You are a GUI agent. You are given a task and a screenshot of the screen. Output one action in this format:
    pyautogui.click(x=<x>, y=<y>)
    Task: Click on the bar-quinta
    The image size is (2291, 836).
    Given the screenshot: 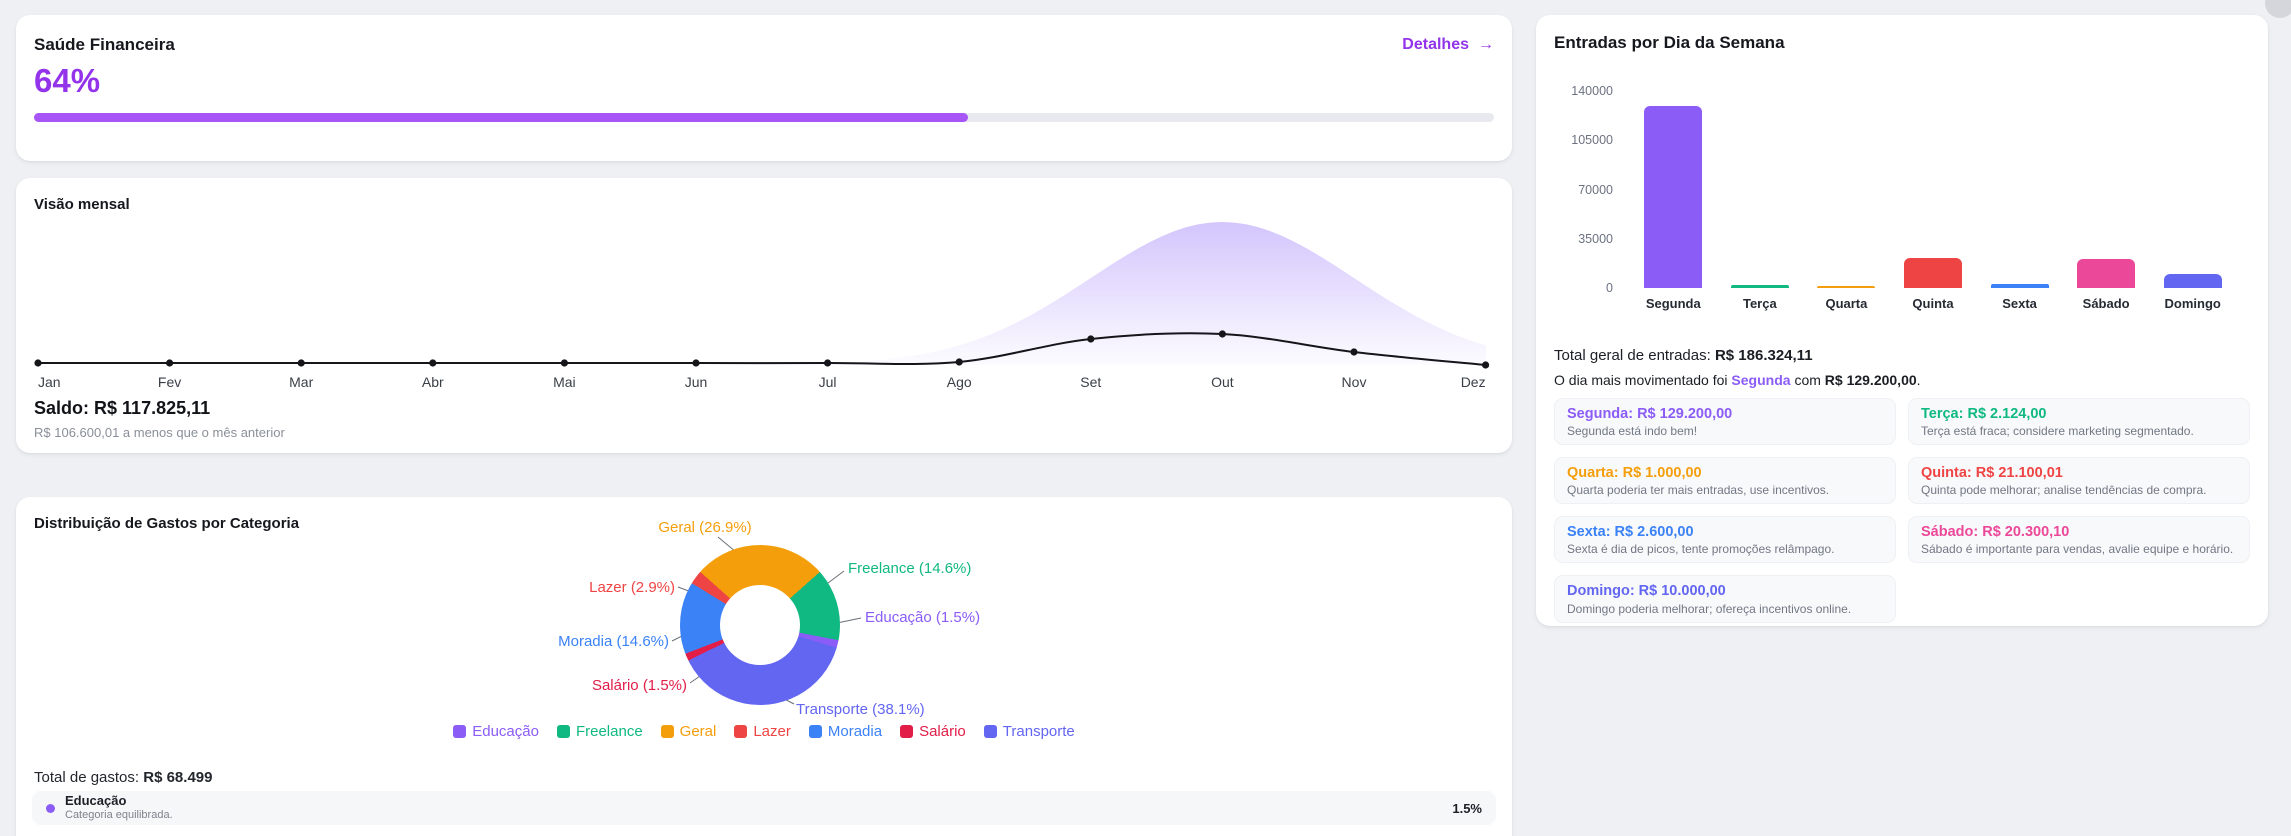 What is the action you would take?
    pyautogui.click(x=1933, y=273)
    